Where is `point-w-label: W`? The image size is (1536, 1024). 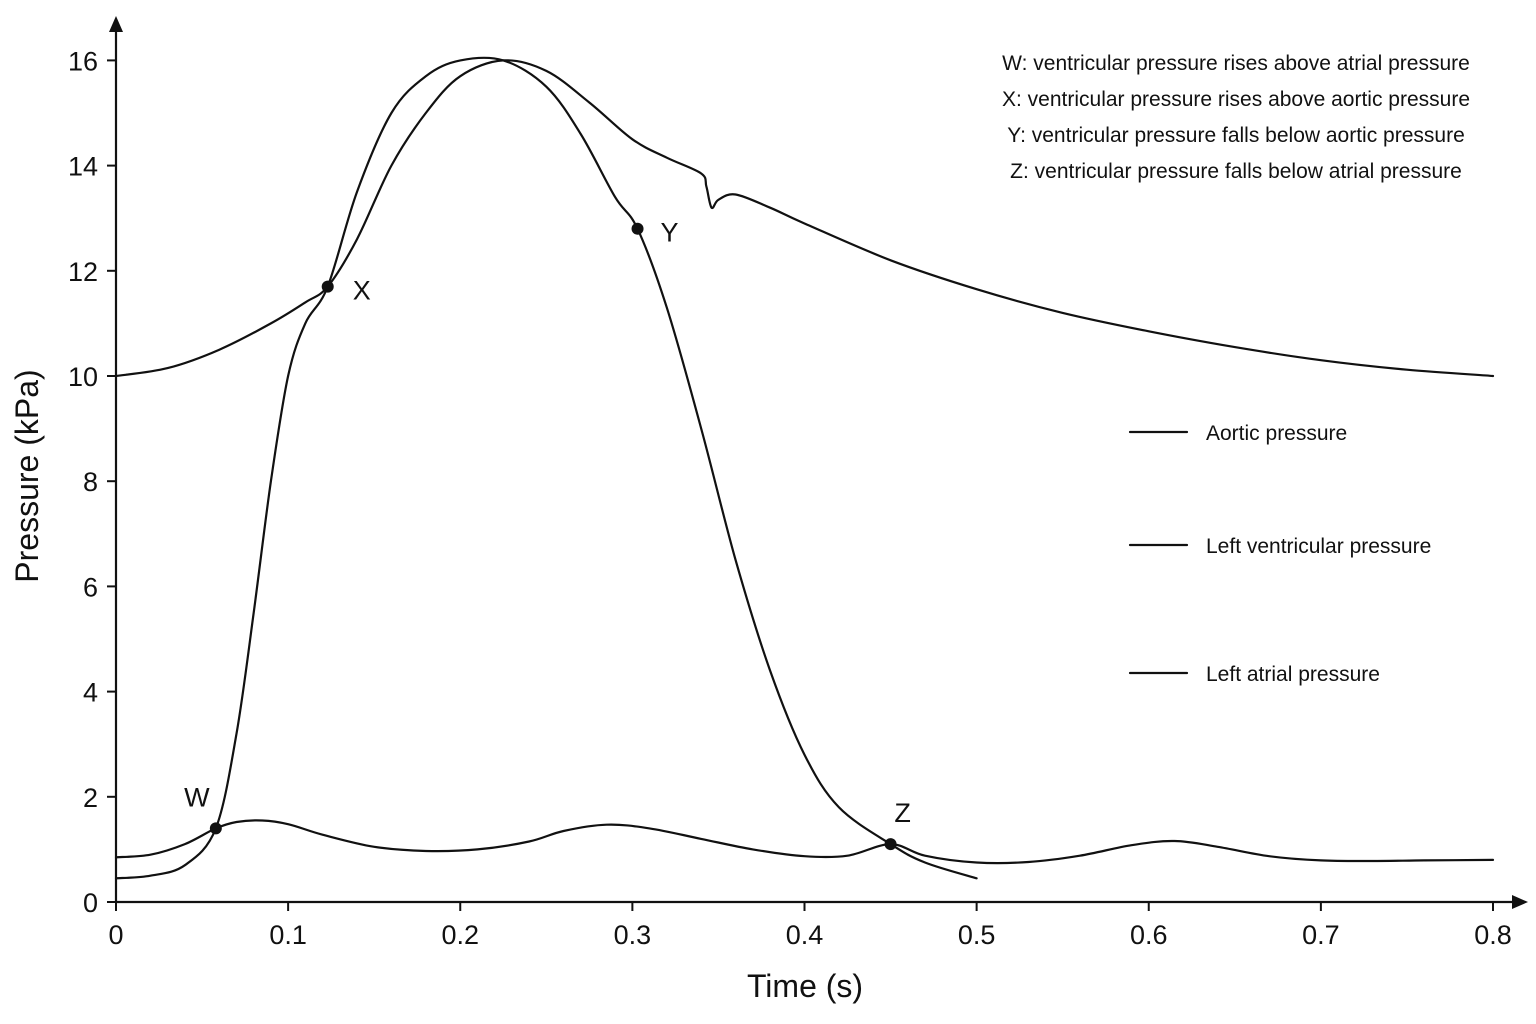 point-w-label: W is located at coordinates (197, 797).